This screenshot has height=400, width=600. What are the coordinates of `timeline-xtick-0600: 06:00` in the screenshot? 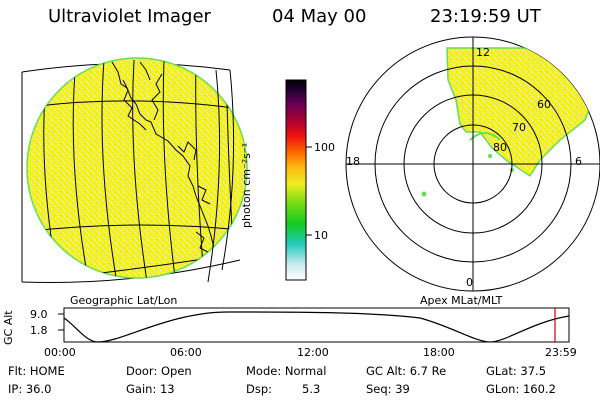 It's located at (186, 352).